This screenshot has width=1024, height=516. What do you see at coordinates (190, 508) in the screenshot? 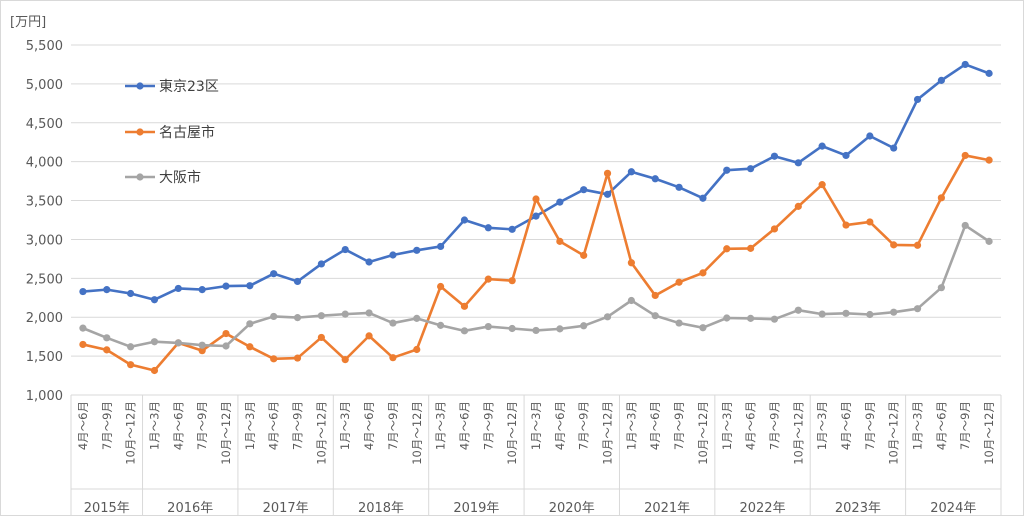
I see `year-label: 2016年` at bounding box center [190, 508].